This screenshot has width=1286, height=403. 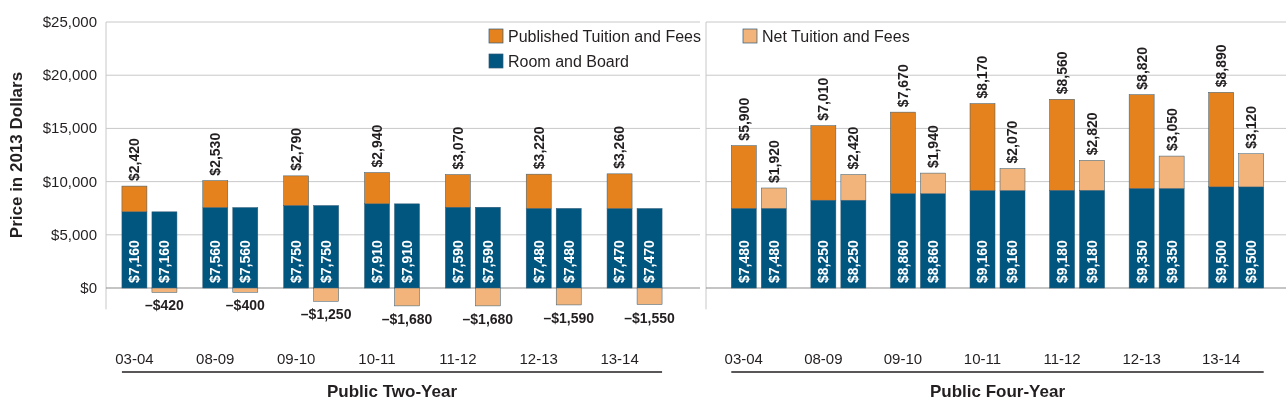 I want to click on data-label: $5,900, so click(x=743, y=119).